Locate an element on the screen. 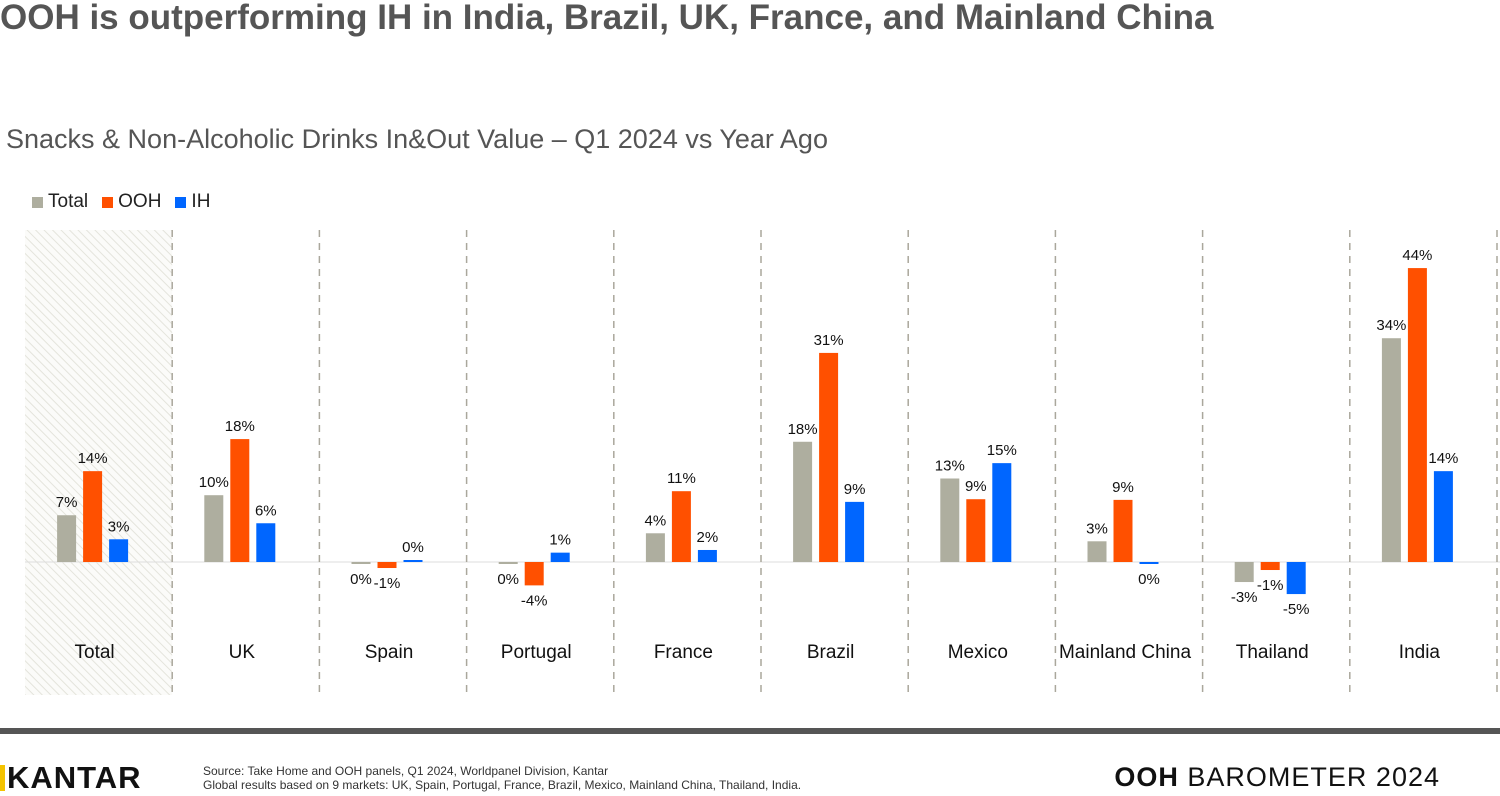  data-label: 6% is located at coordinates (266, 510).